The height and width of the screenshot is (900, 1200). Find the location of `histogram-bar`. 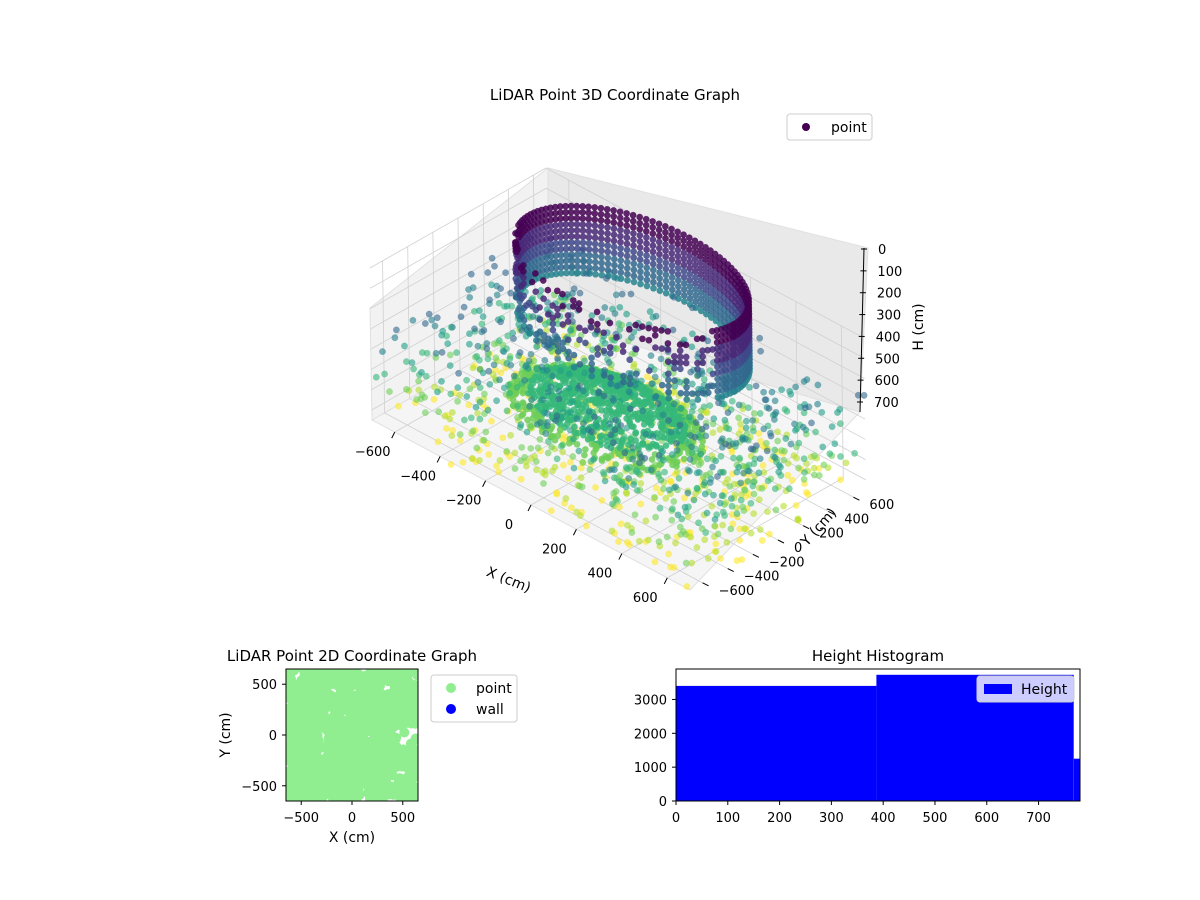

histogram-bar is located at coordinates (1076, 779).